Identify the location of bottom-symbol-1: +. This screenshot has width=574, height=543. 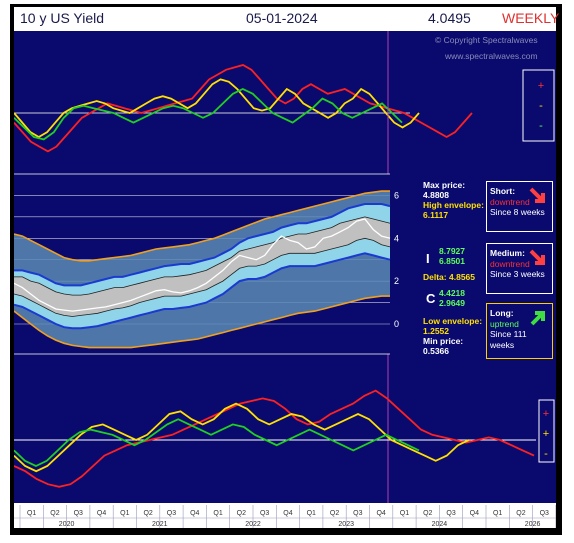
(546, 414).